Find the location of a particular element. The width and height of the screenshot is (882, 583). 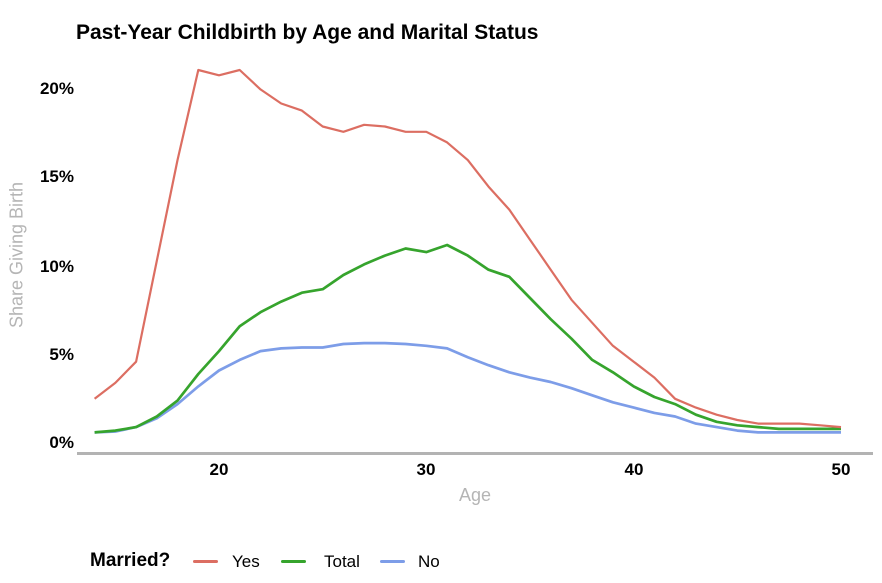

y-tick-20: 20% is located at coordinates (56, 88).